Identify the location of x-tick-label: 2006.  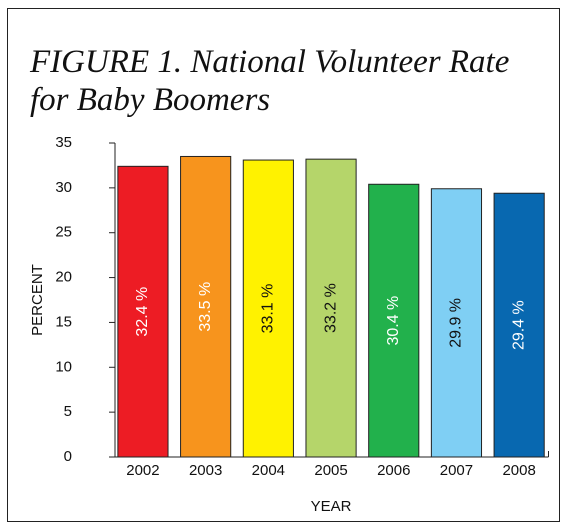
(393, 470).